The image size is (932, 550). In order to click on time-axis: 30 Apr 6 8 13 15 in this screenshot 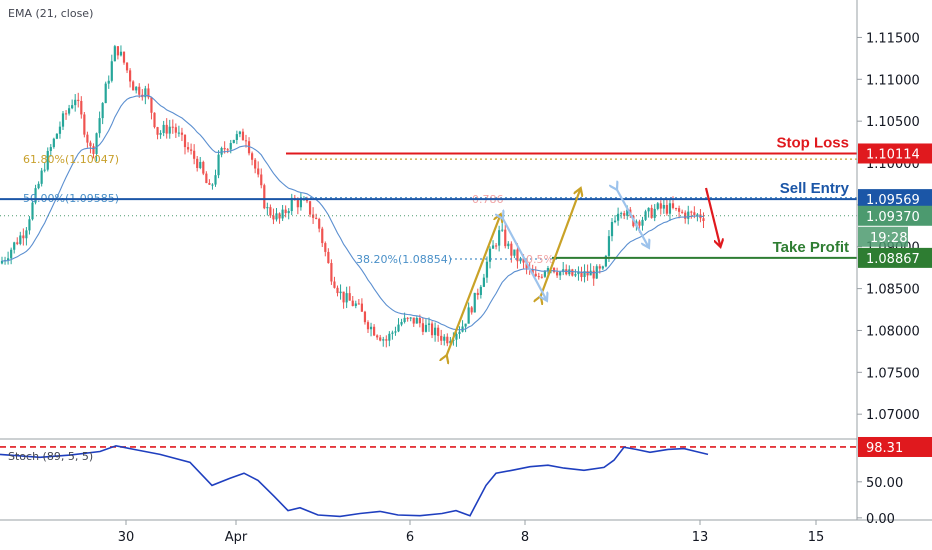, I will do `click(471, 532)`.